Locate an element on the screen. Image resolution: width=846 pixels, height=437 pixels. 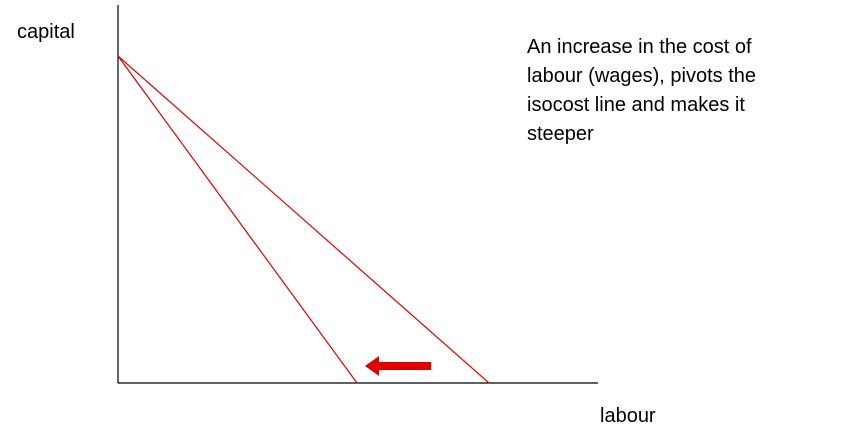
annotation-line: labour (wages), pivots the is located at coordinates (642, 76).